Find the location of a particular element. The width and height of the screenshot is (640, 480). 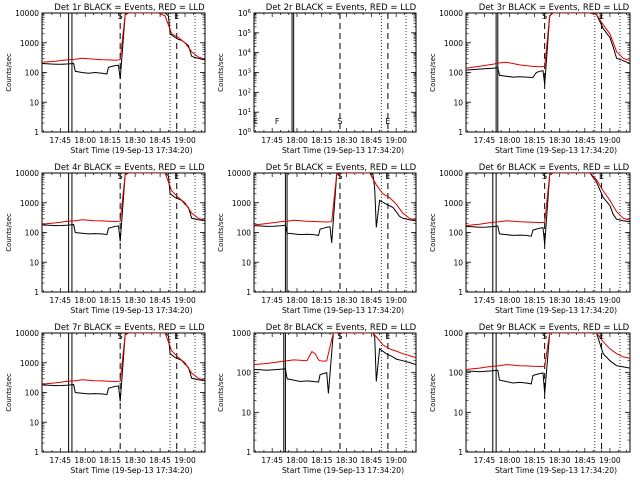

plot-frame is located at coordinates (548, 392).